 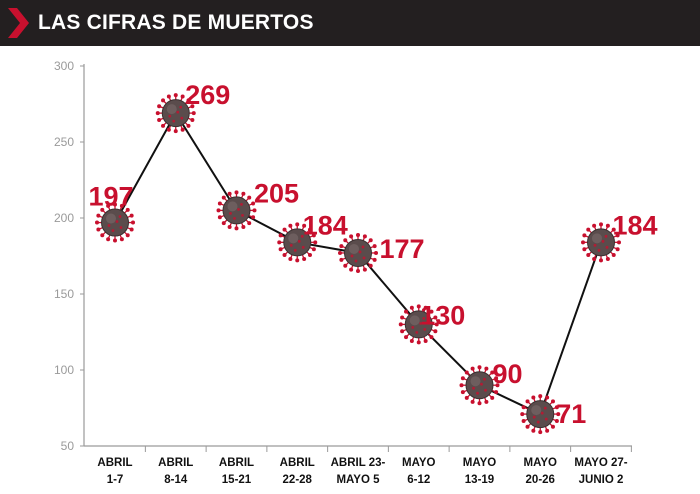 I want to click on x-tick-label: MAYO 20-26, so click(x=540, y=471).